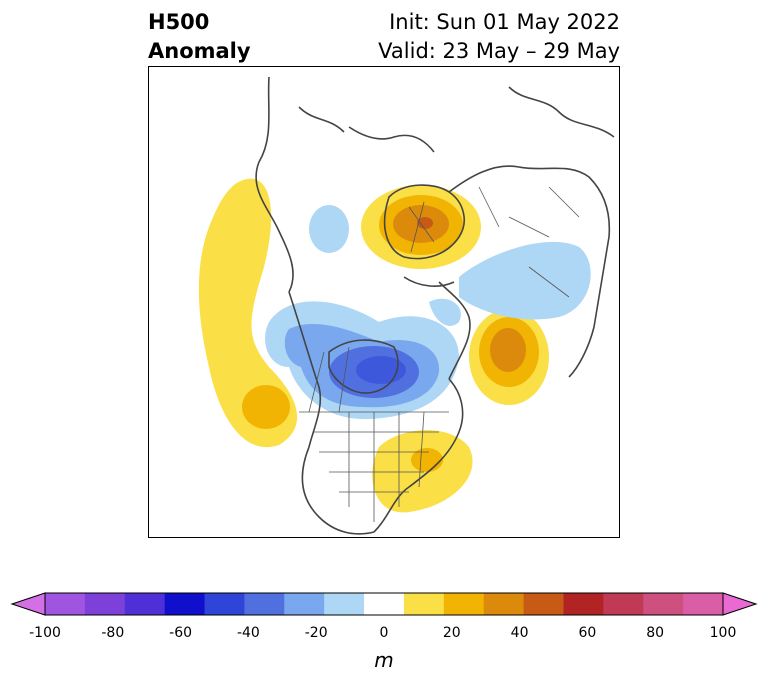 This screenshot has width=768, height=684. Describe the element at coordinates (28, 604) in the screenshot. I see `colorbar-extend-min` at that location.